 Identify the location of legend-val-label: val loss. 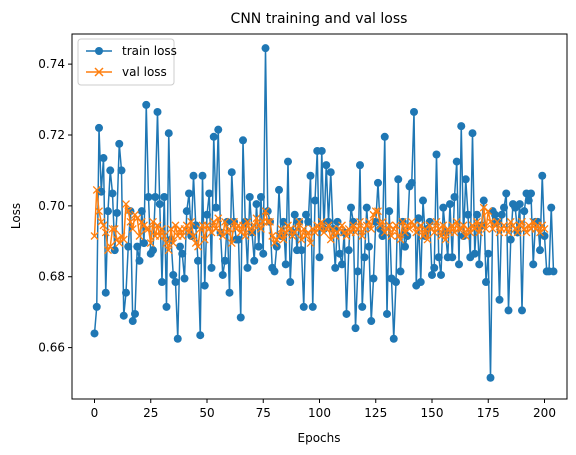
(144, 72).